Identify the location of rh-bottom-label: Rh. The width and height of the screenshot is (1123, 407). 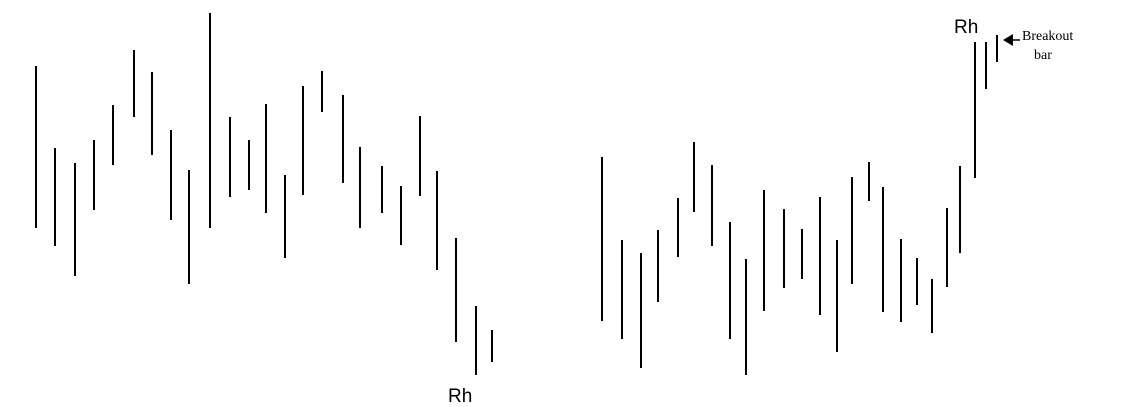
(460, 396).